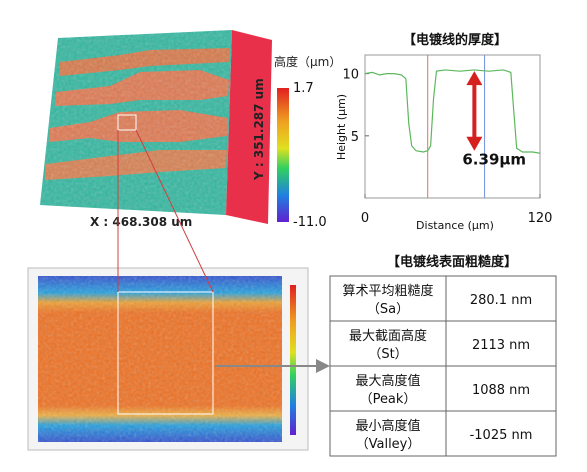  What do you see at coordinates (388, 336) in the screenshot?
I see `row-name: 最大截面高度` at bounding box center [388, 336].